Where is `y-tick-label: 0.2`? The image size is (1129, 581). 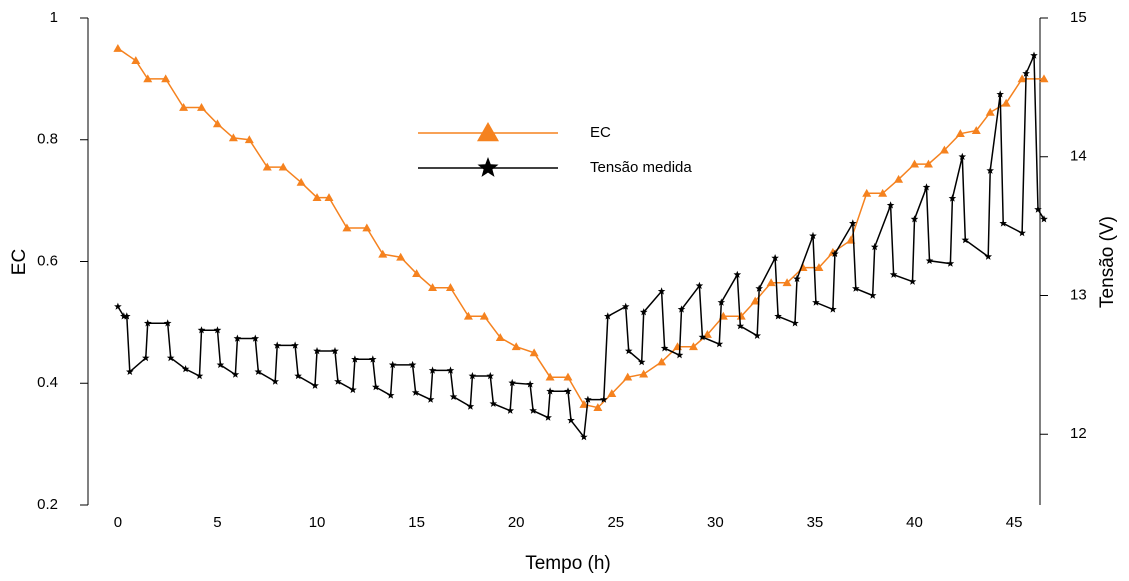
y-tick-label: 0.2 is located at coordinates (47, 504).